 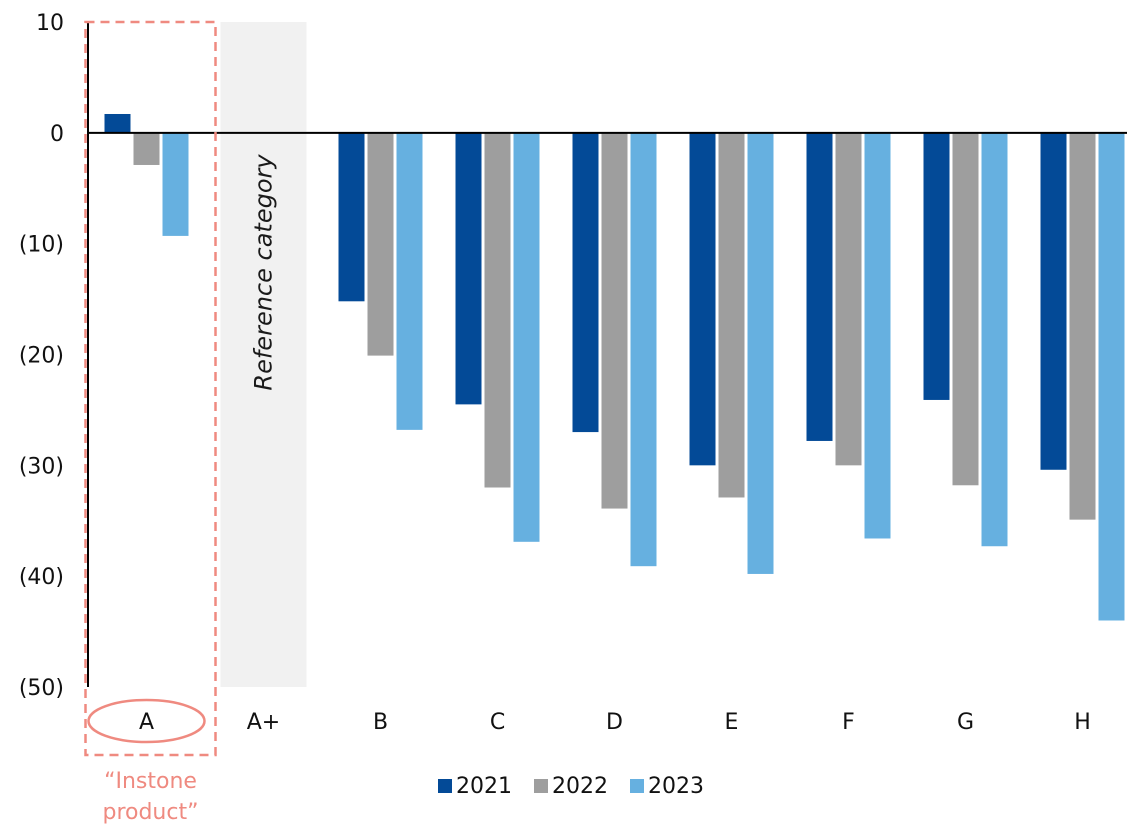 What do you see at coordinates (965, 309) in the screenshot?
I see `bar-G-2022` at bounding box center [965, 309].